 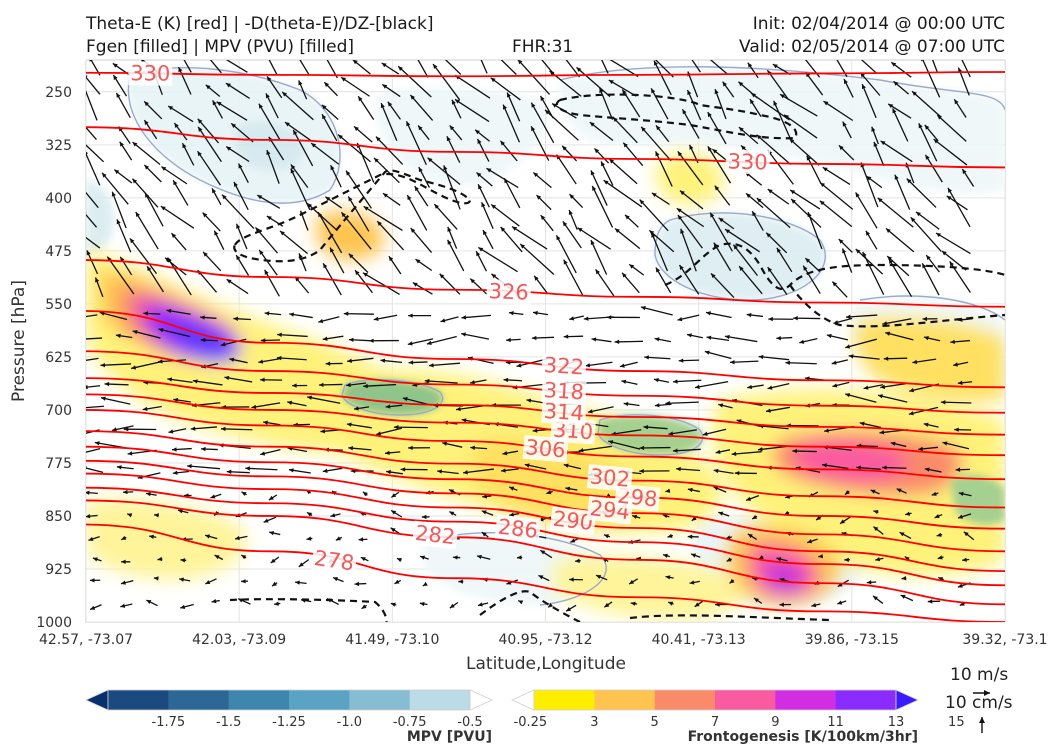 I want to click on theta-e-label-318: 318, so click(x=563, y=391).